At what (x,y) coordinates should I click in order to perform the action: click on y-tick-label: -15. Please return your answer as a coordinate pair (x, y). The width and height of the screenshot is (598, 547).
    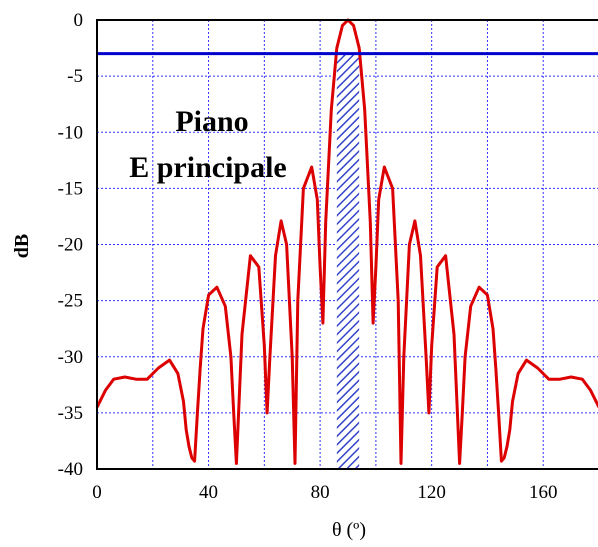
    Looking at the image, I should click on (70, 188).